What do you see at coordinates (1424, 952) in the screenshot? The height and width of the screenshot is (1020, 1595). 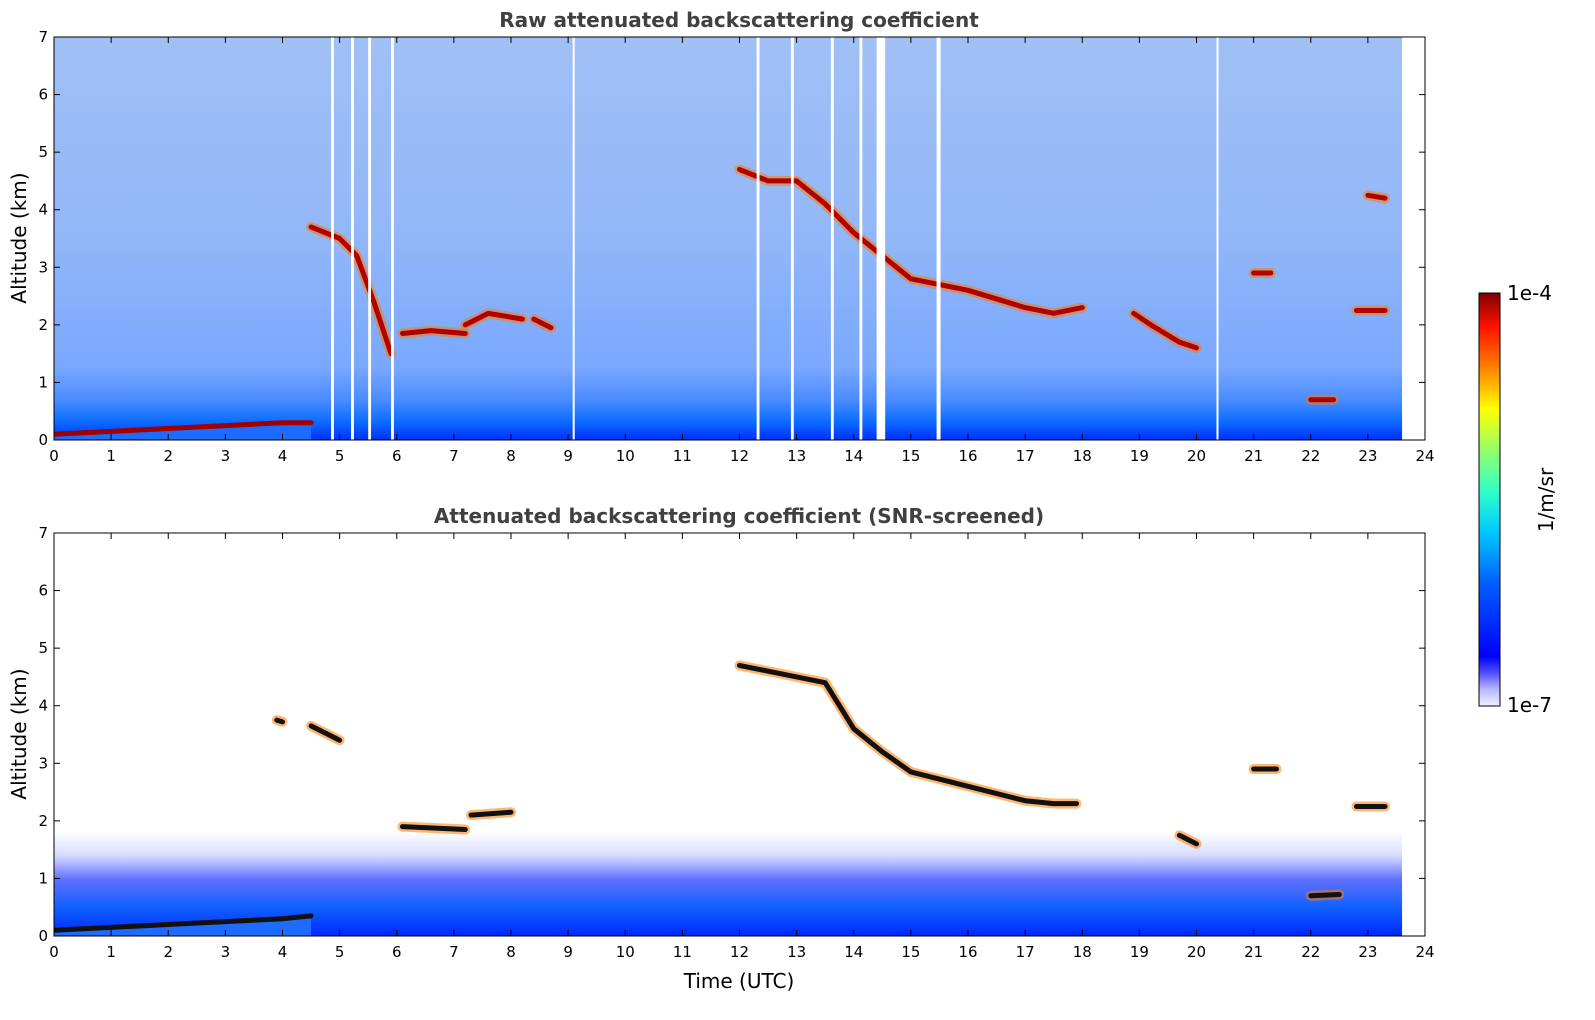 I see `x-tick-label: 24` at bounding box center [1424, 952].